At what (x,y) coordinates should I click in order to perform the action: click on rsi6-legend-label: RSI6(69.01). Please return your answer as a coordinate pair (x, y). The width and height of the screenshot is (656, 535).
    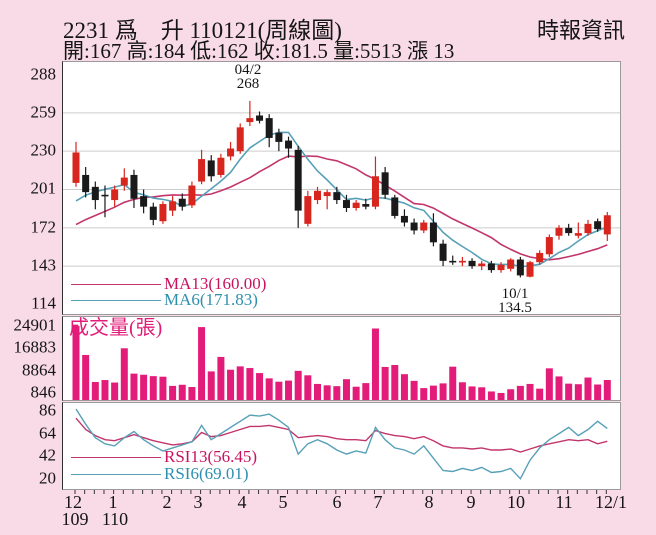
    Looking at the image, I should click on (206, 473).